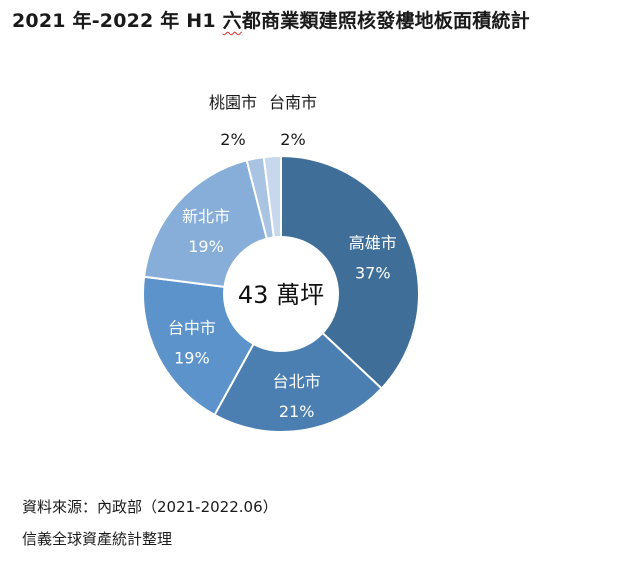 The height and width of the screenshot is (565, 627). Describe the element at coordinates (373, 272) in the screenshot. I see `slice-value-label: 37%` at that location.